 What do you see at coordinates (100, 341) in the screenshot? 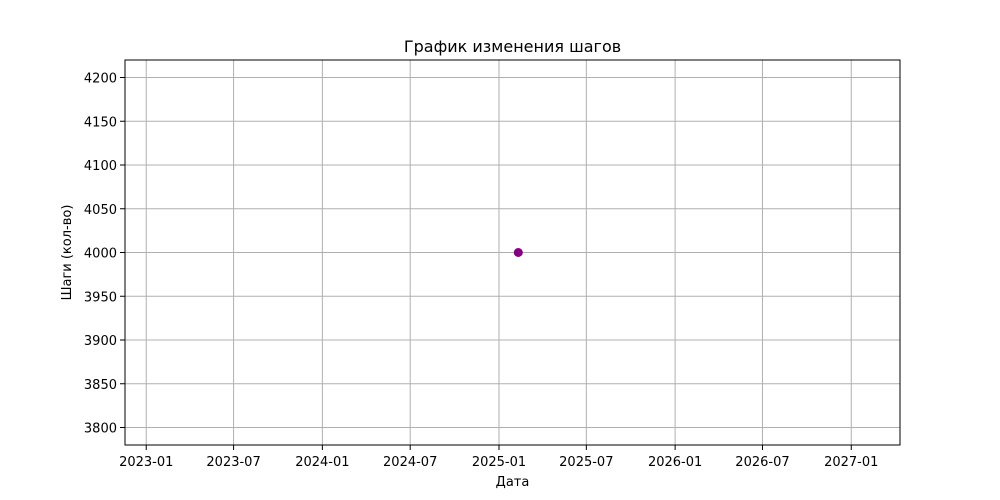
I see `y-tick-label: 3900` at bounding box center [100, 341].